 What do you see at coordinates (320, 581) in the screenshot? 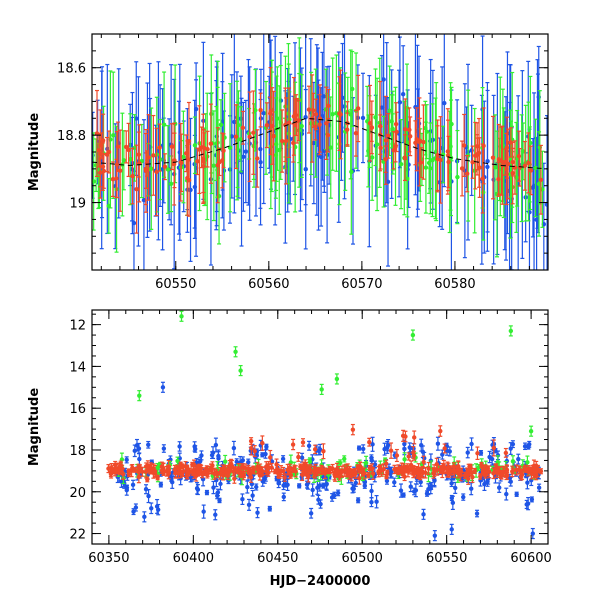
I see `bottom-x-axis-title: HJD−2400000` at bounding box center [320, 581].